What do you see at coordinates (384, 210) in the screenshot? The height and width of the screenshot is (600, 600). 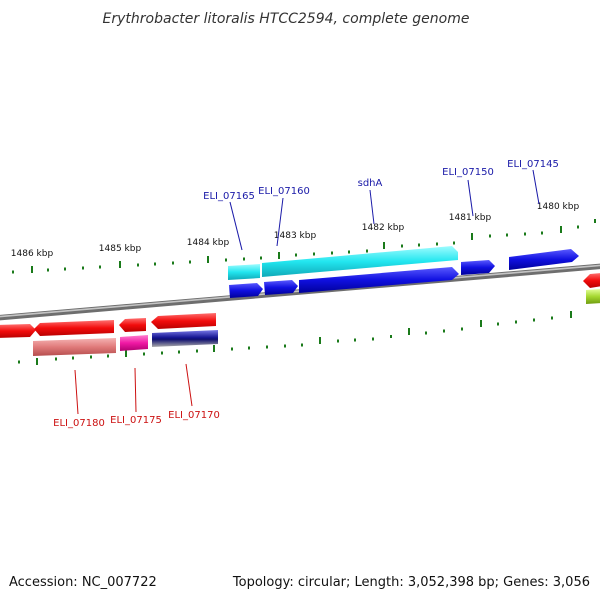 I see `forward-label-leaders` at bounding box center [384, 210].